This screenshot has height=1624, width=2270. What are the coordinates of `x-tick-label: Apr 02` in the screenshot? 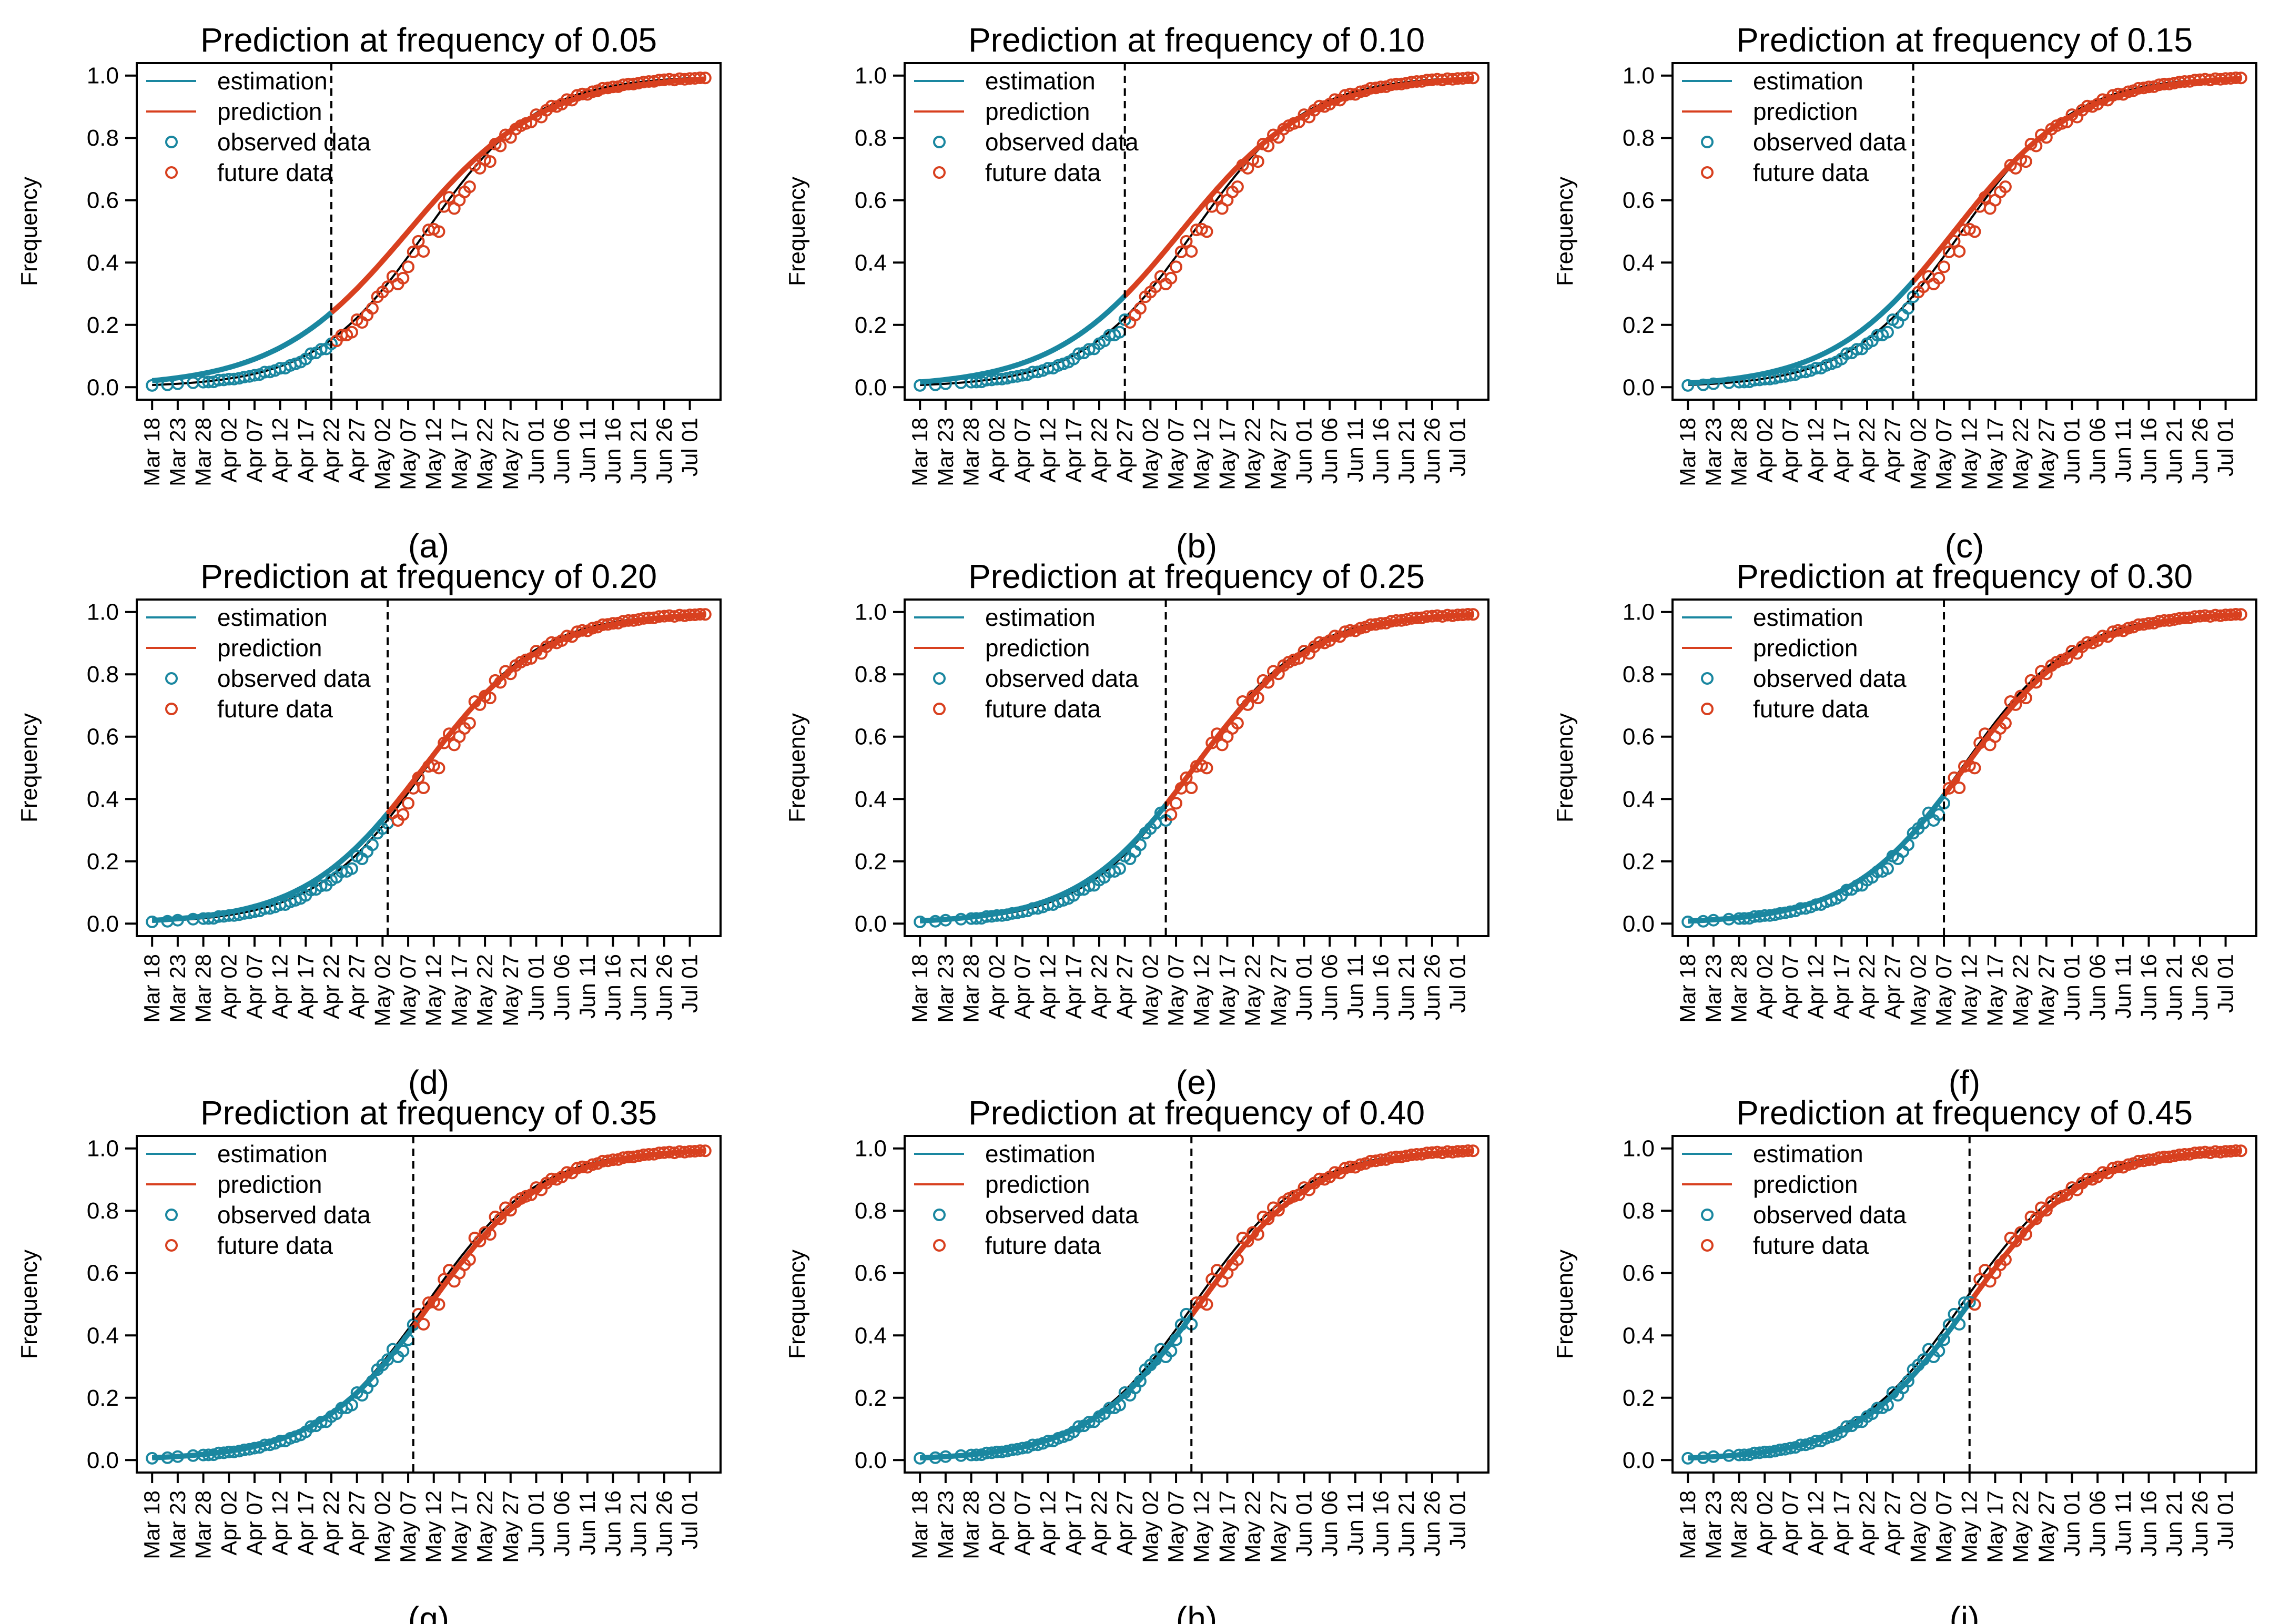 It's located at (996, 1523).